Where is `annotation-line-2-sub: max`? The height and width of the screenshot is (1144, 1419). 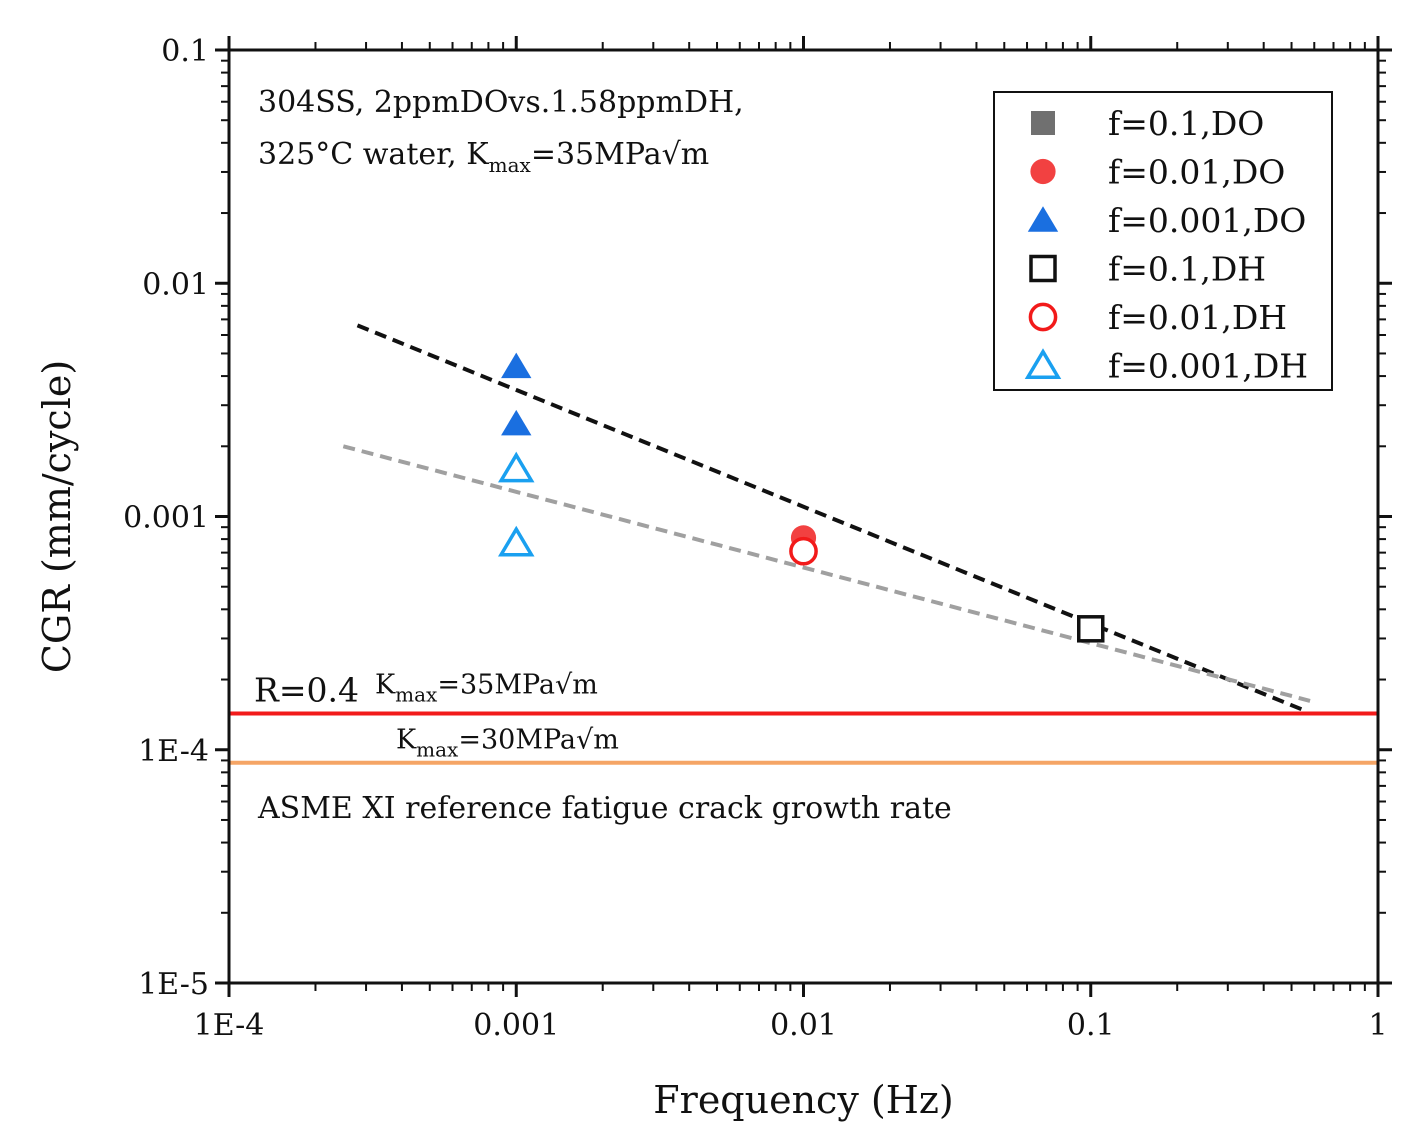
annotation-line-2-sub: max is located at coordinates (510, 165).